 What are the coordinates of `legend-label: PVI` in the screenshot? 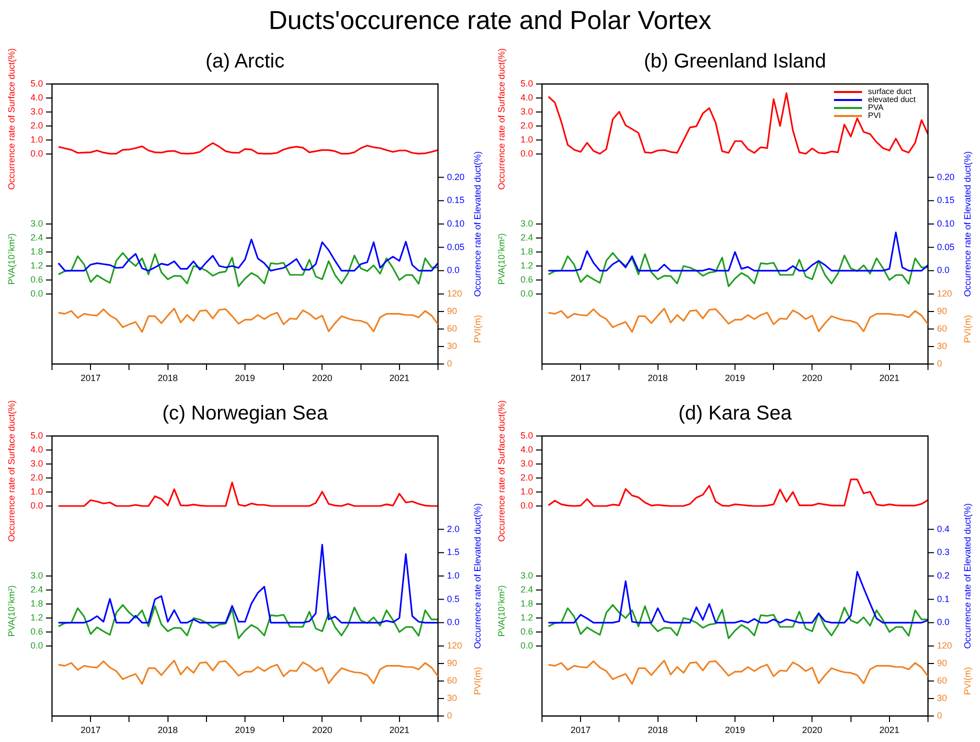 It's located at (874, 115).